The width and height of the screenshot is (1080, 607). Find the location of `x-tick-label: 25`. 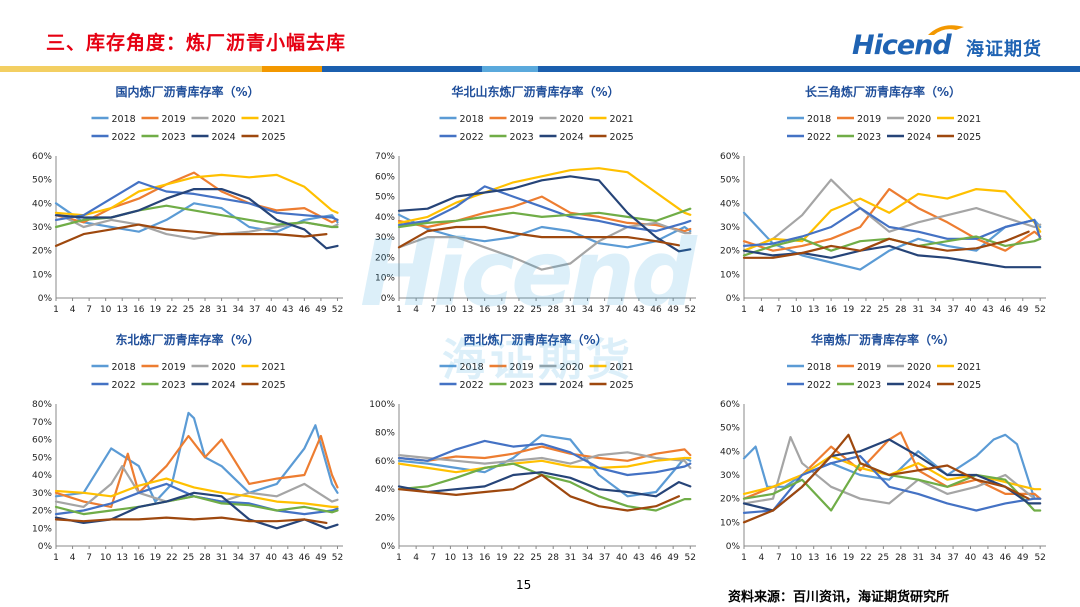

x-tick-label: 25 is located at coordinates (188, 310).